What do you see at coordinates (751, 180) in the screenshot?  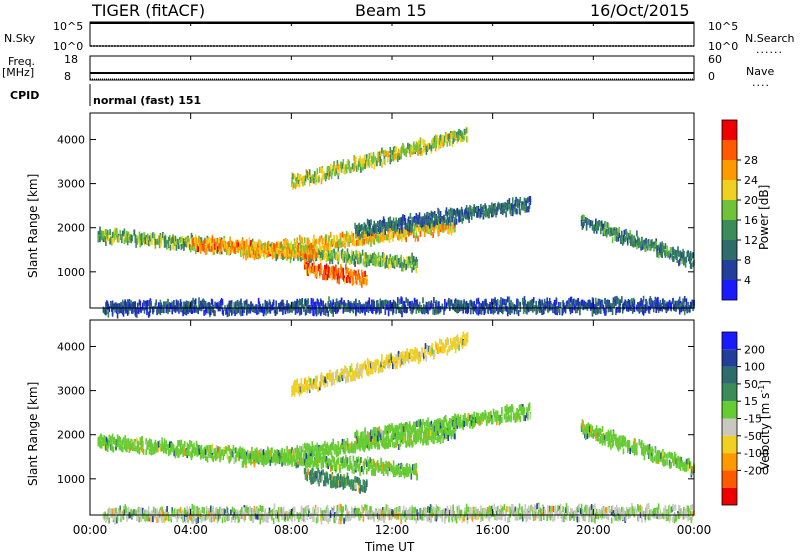 I see `colorbar-tick-label: 24` at bounding box center [751, 180].